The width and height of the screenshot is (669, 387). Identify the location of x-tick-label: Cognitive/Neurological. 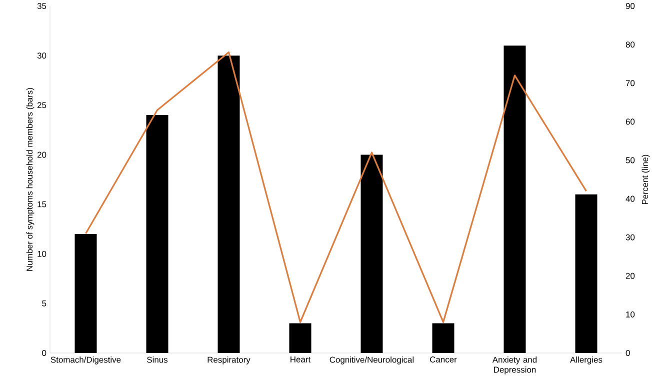
(372, 360).